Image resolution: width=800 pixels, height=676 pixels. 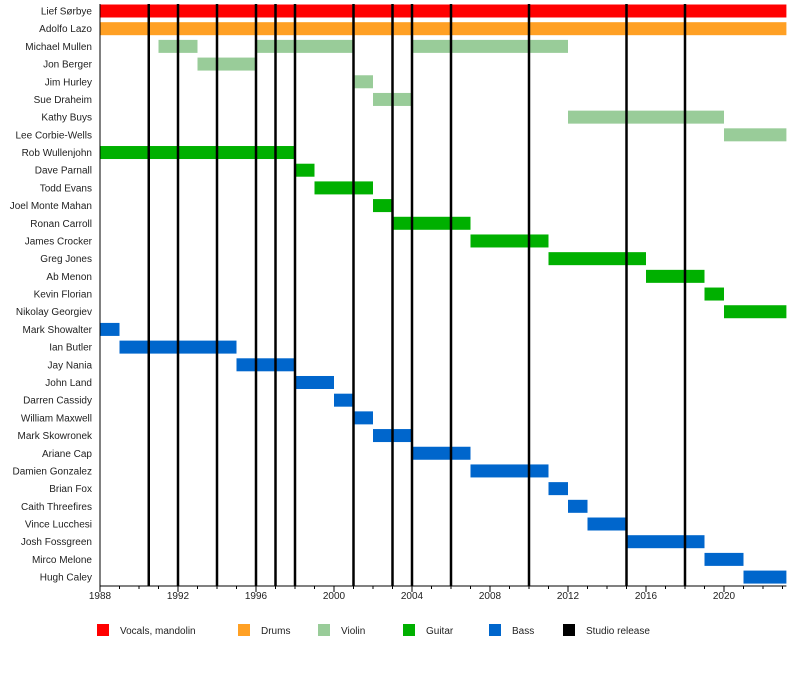 What do you see at coordinates (66, 259) in the screenshot?
I see `member-label: Greg Jones` at bounding box center [66, 259].